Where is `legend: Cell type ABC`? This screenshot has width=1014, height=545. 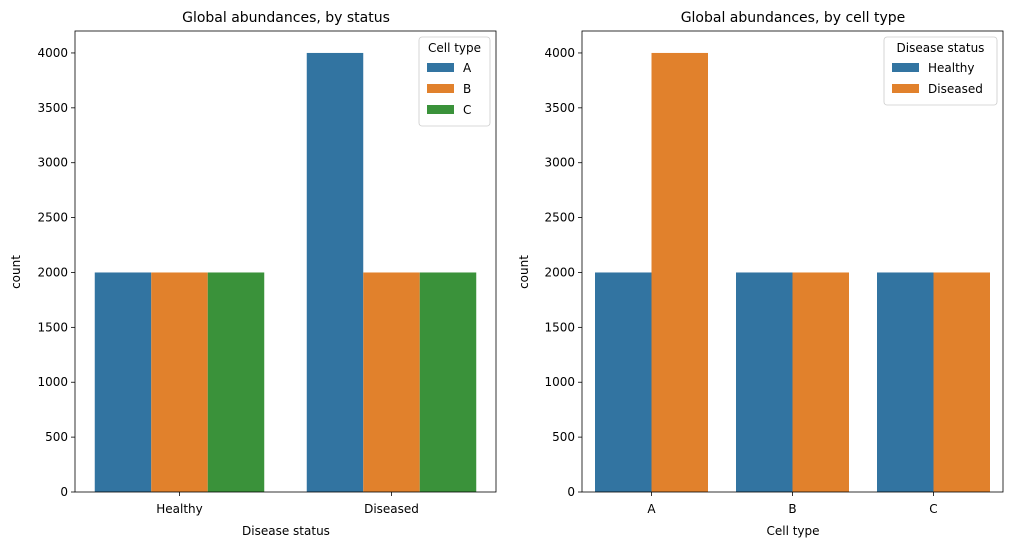 legend: Cell type ABC is located at coordinates (454, 81).